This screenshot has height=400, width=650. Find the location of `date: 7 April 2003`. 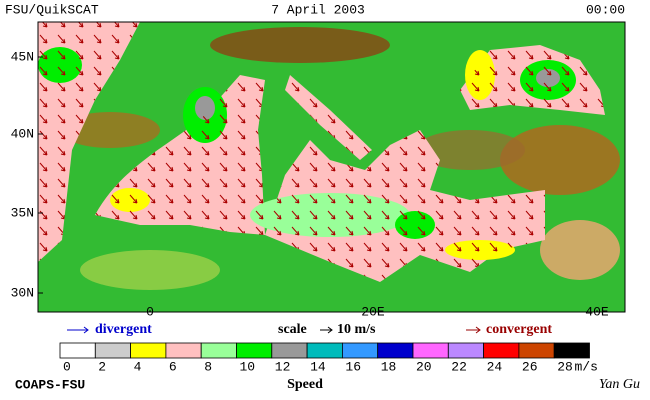

date: 7 April 2003 is located at coordinates (318, 9).